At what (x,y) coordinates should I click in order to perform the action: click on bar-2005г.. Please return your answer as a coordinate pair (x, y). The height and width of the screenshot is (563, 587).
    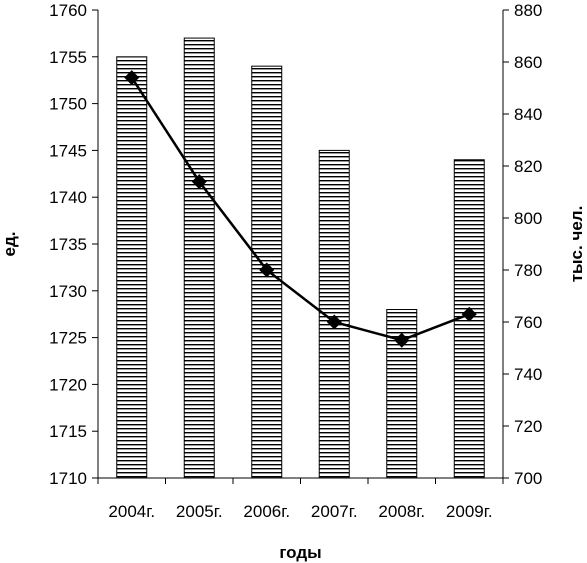
    Looking at the image, I should click on (199, 258).